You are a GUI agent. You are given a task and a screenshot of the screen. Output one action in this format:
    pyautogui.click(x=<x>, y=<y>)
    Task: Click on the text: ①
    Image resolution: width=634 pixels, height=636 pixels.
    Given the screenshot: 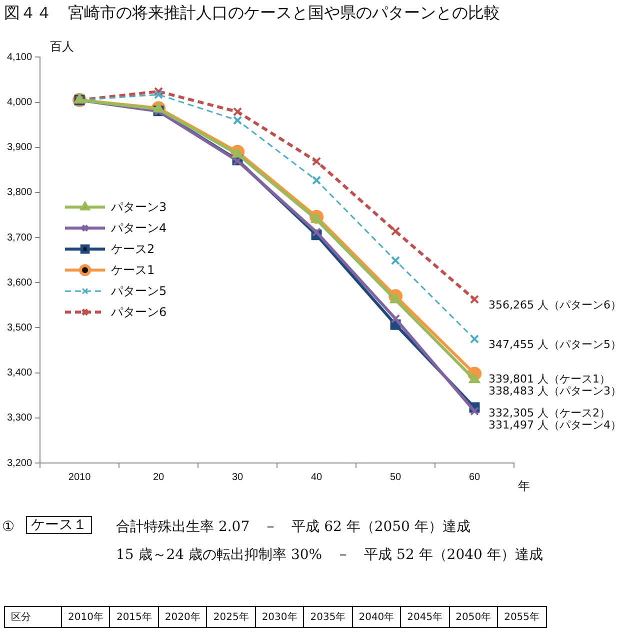 What is the action you would take?
    pyautogui.click(x=8, y=527)
    